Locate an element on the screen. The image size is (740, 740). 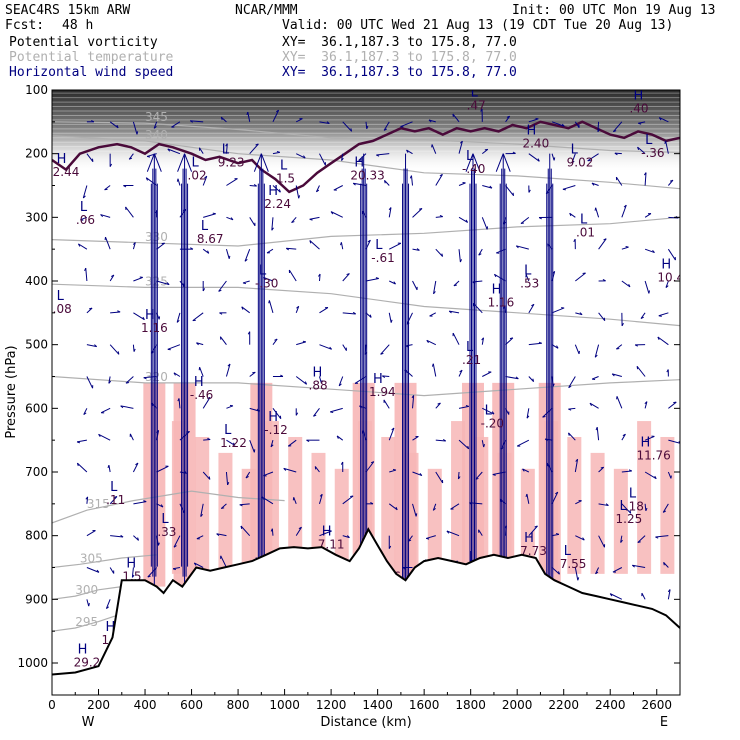
field-wind-xy: XY= 36.1,187.3 to 175.8, 77.0 is located at coordinates (399, 72).